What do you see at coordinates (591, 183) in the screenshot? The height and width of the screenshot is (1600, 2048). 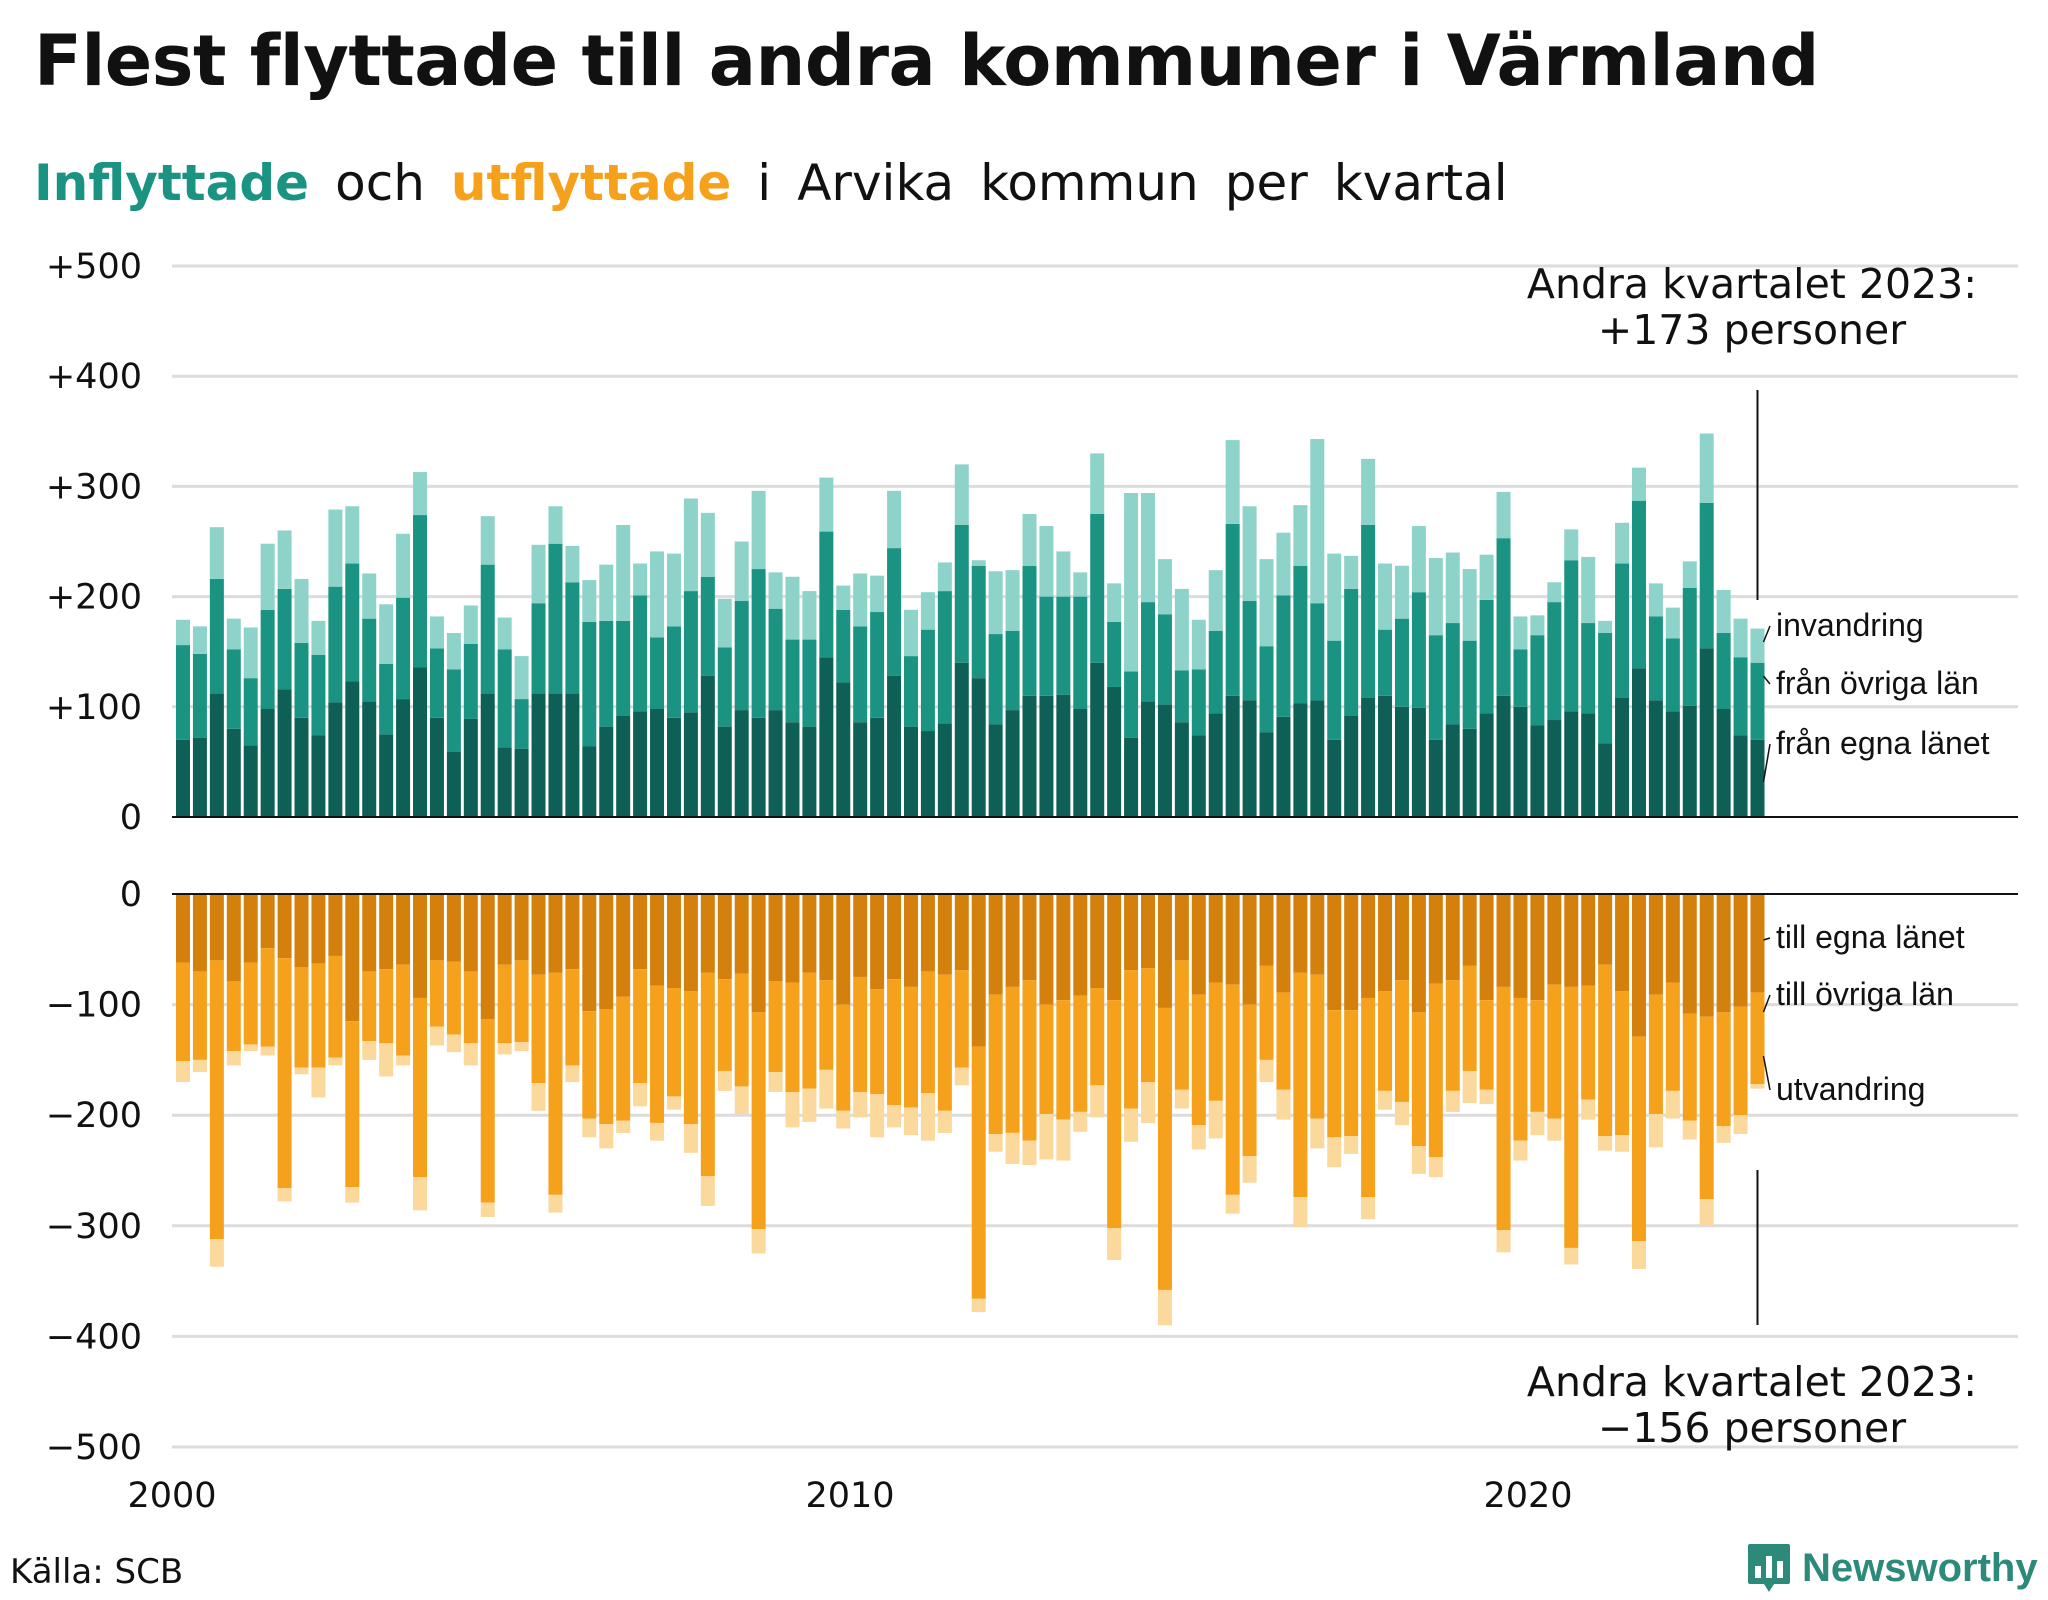 I see `subtitle-utflyttade: utflyttade` at bounding box center [591, 183].